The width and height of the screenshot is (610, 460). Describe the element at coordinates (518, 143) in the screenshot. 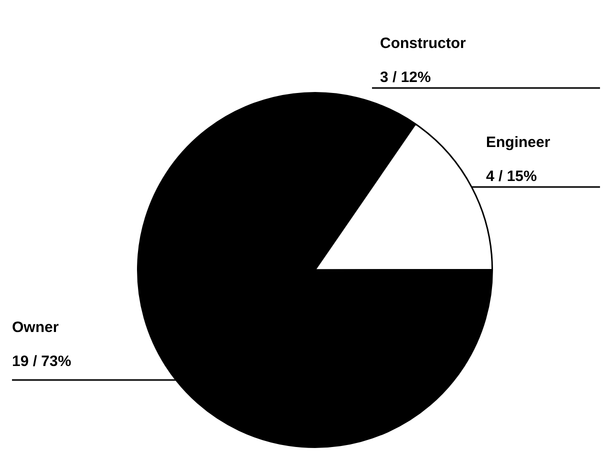

I see `slice-label: Engineer` at that location.